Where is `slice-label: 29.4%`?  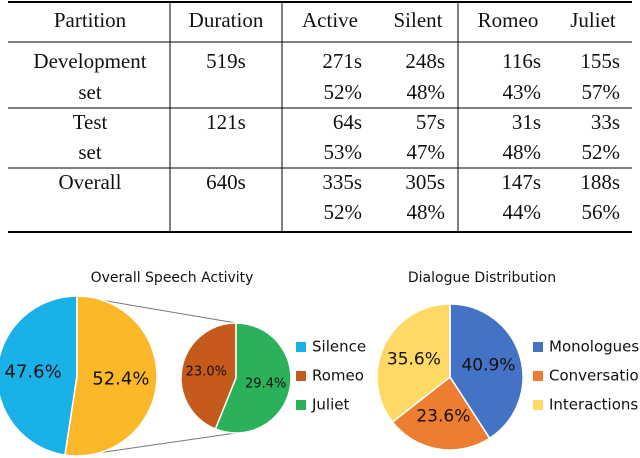
slice-label: 29.4% is located at coordinates (265, 383).